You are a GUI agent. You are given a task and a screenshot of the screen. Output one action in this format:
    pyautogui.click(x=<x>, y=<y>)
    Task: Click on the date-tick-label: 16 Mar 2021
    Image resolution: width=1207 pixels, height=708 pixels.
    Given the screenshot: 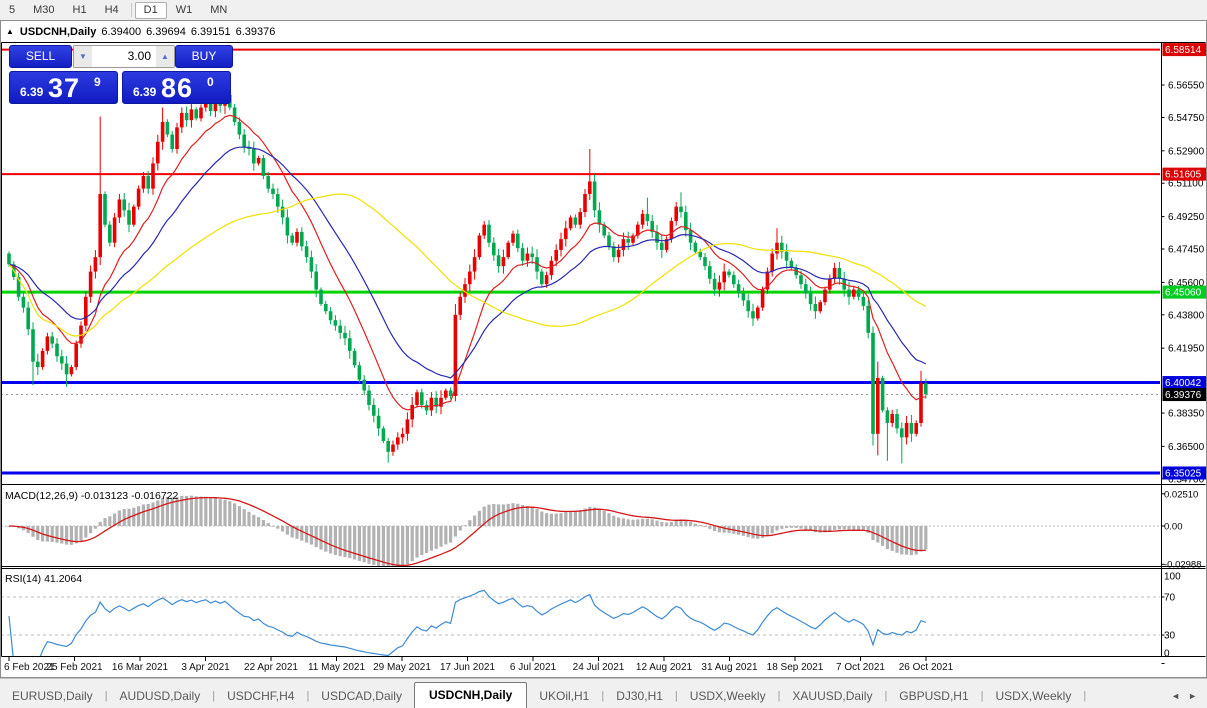 What is the action you would take?
    pyautogui.click(x=140, y=667)
    